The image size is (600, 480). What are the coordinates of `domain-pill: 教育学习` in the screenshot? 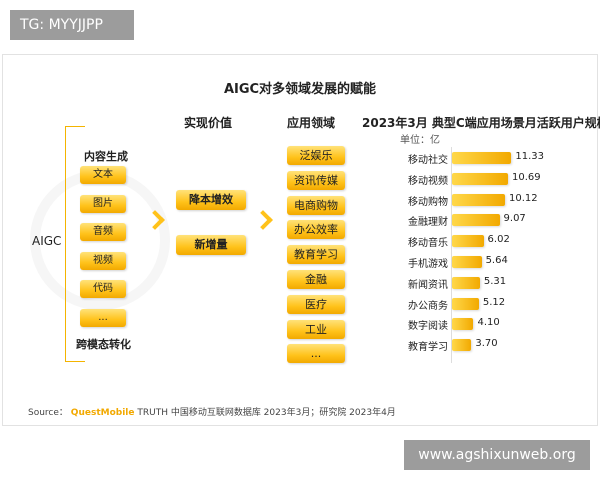 It's located at (316, 255).